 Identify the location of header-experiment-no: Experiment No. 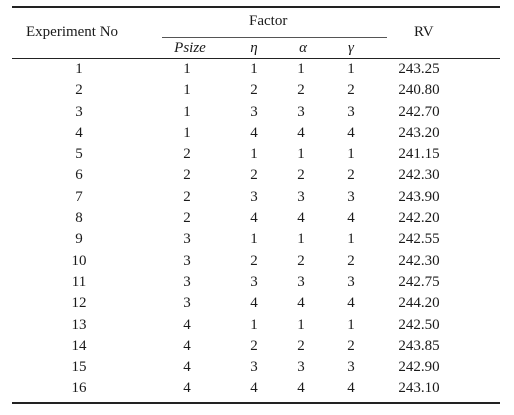
(72, 32).